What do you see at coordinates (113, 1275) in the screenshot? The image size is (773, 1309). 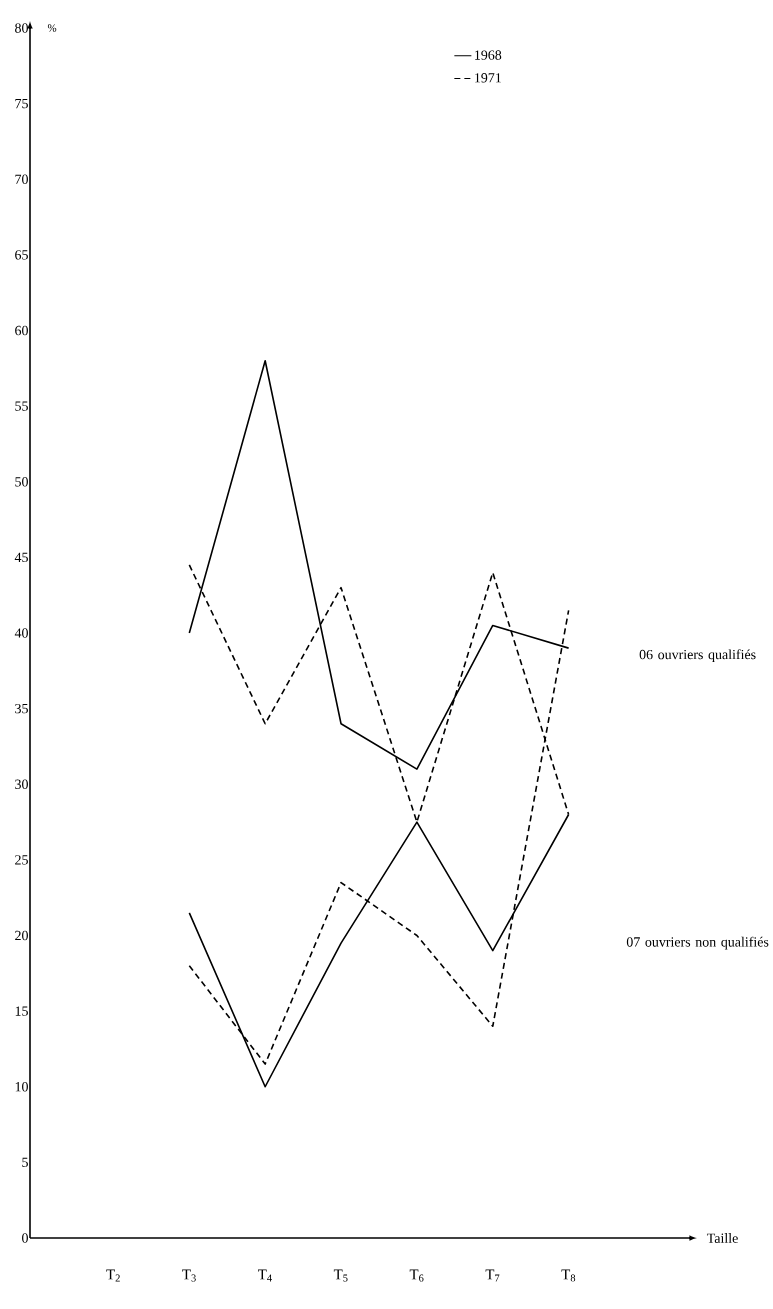 I see `x-tick-label: T$_{2}$` at bounding box center [113, 1275].